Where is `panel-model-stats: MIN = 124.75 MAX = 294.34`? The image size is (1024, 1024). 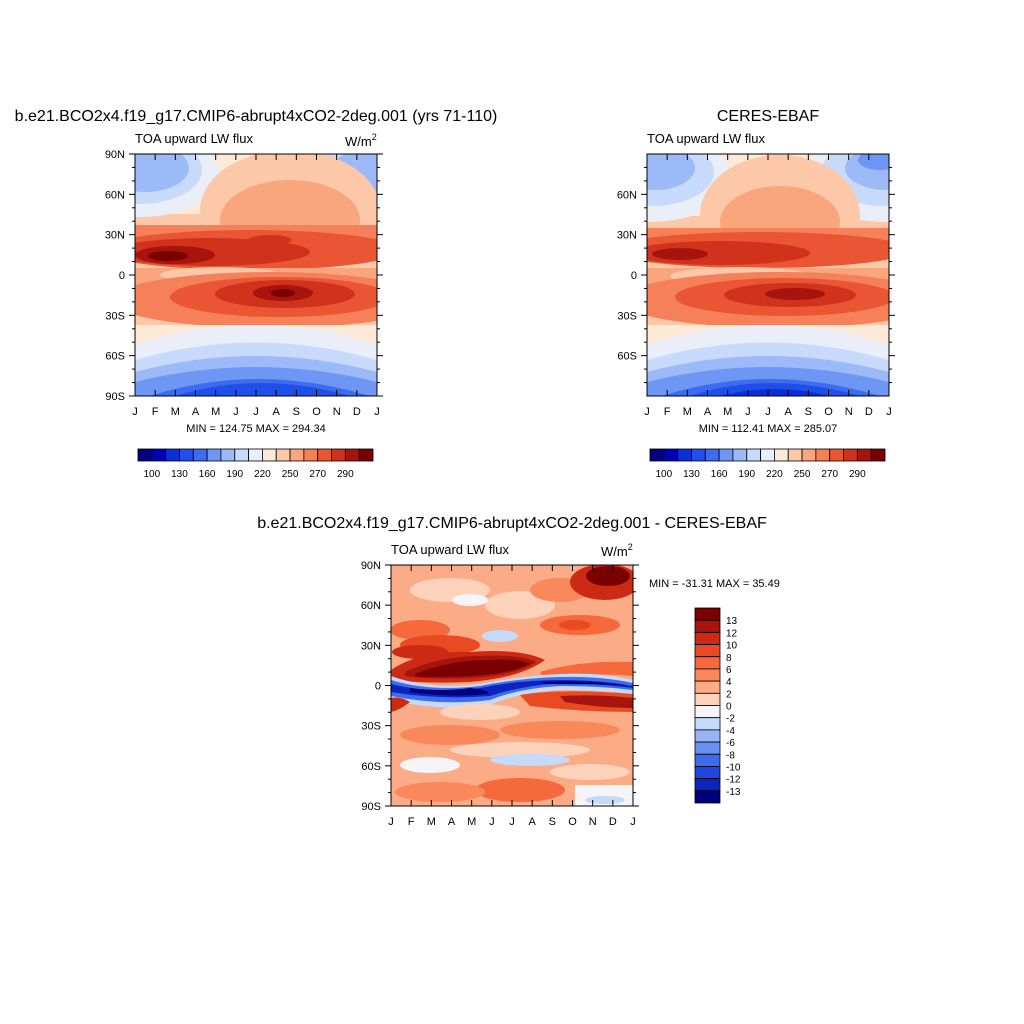 panel-model-stats: MIN = 124.75 MAX = 294.34 is located at coordinates (255, 429).